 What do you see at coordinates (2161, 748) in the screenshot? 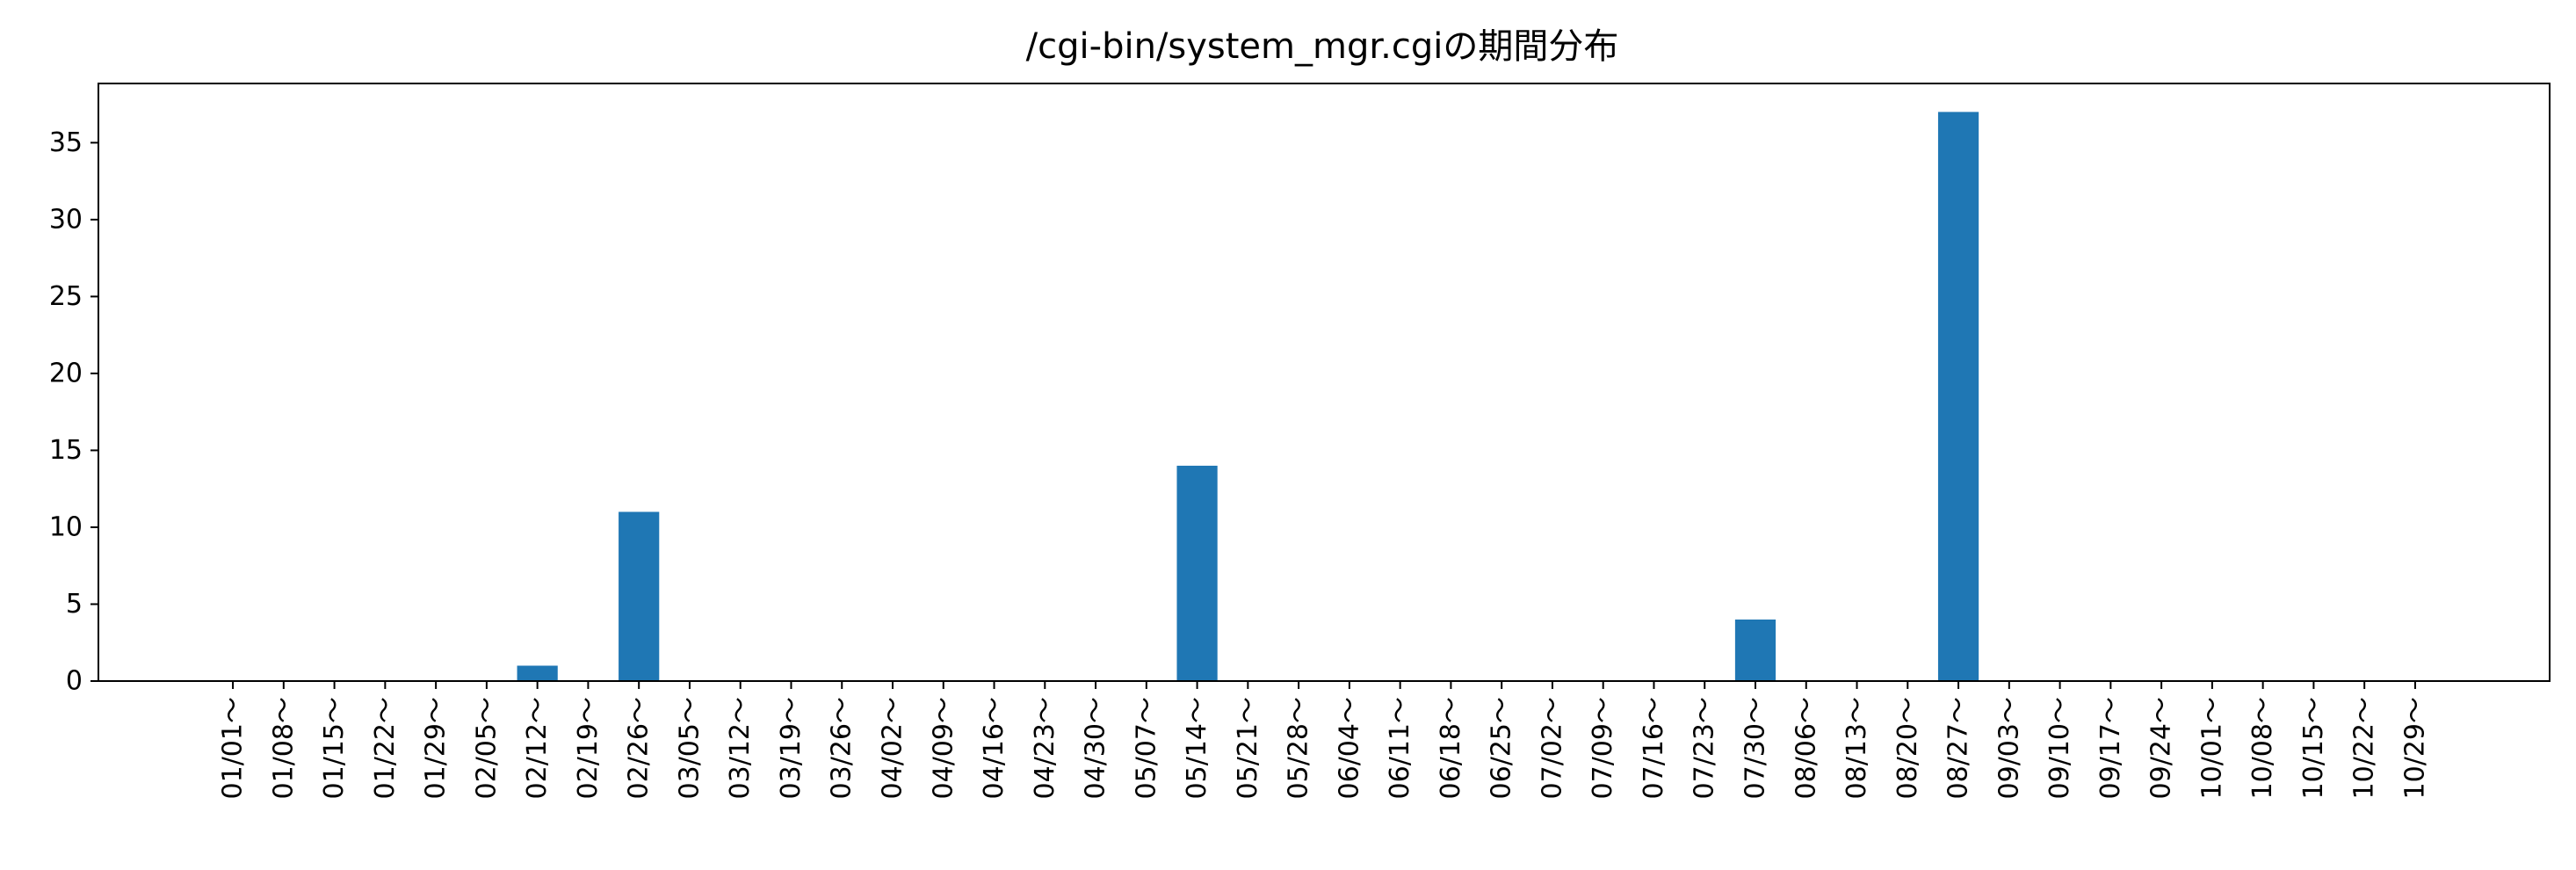
I see `x-tick-label-38: 09/24～` at bounding box center [2161, 748].